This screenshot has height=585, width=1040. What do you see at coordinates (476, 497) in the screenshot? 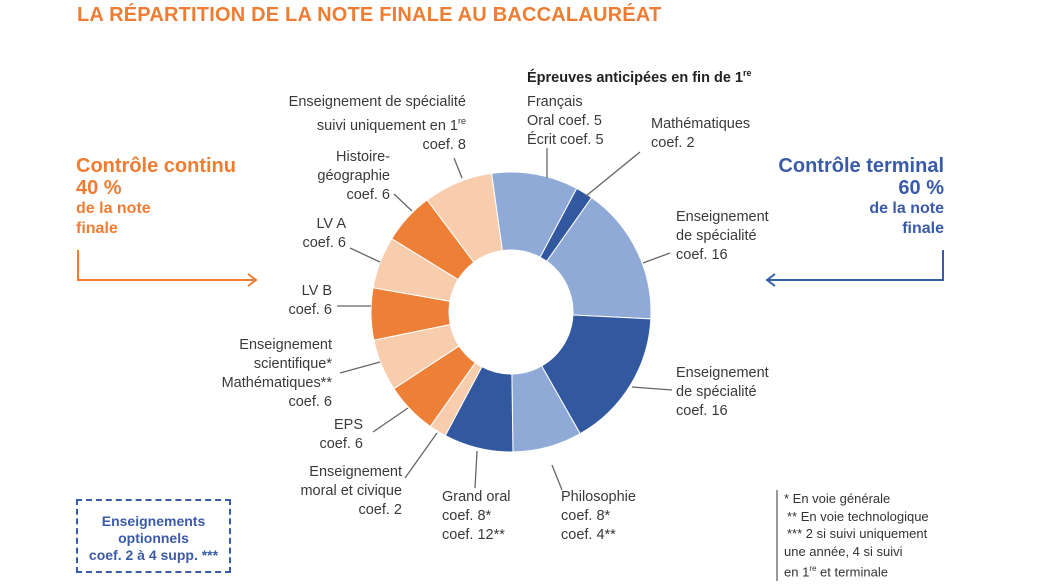
I see `label-line: Grand oral` at bounding box center [476, 497].